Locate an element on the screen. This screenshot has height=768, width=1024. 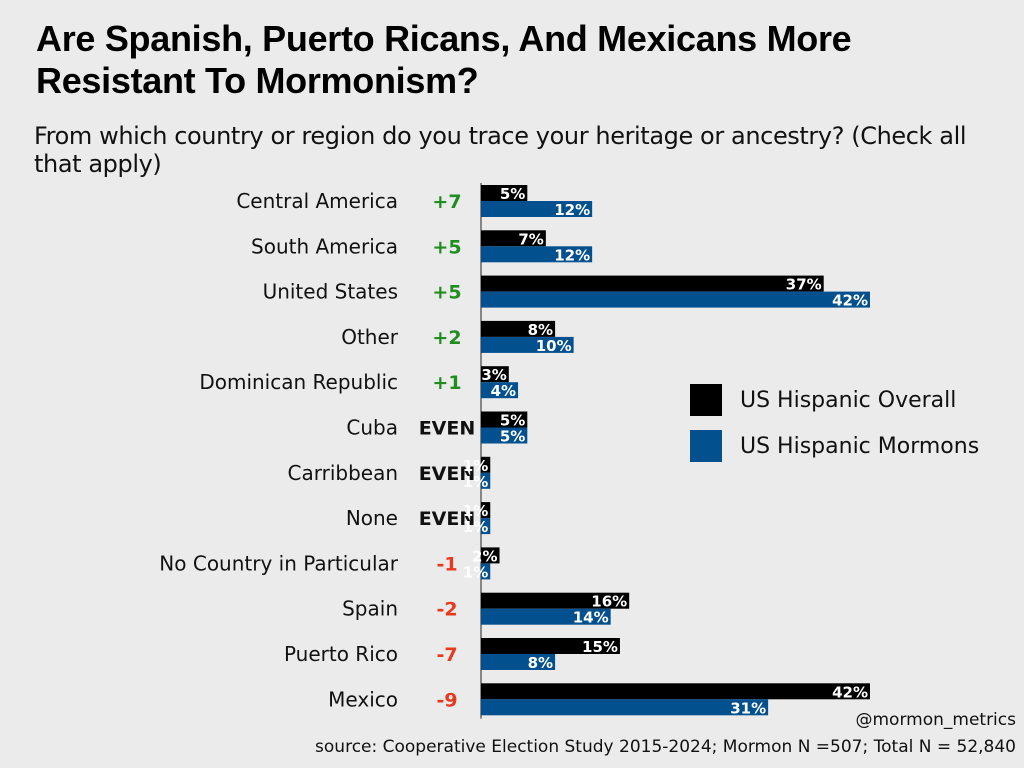
difference-label-none: EVEN is located at coordinates (447, 519).